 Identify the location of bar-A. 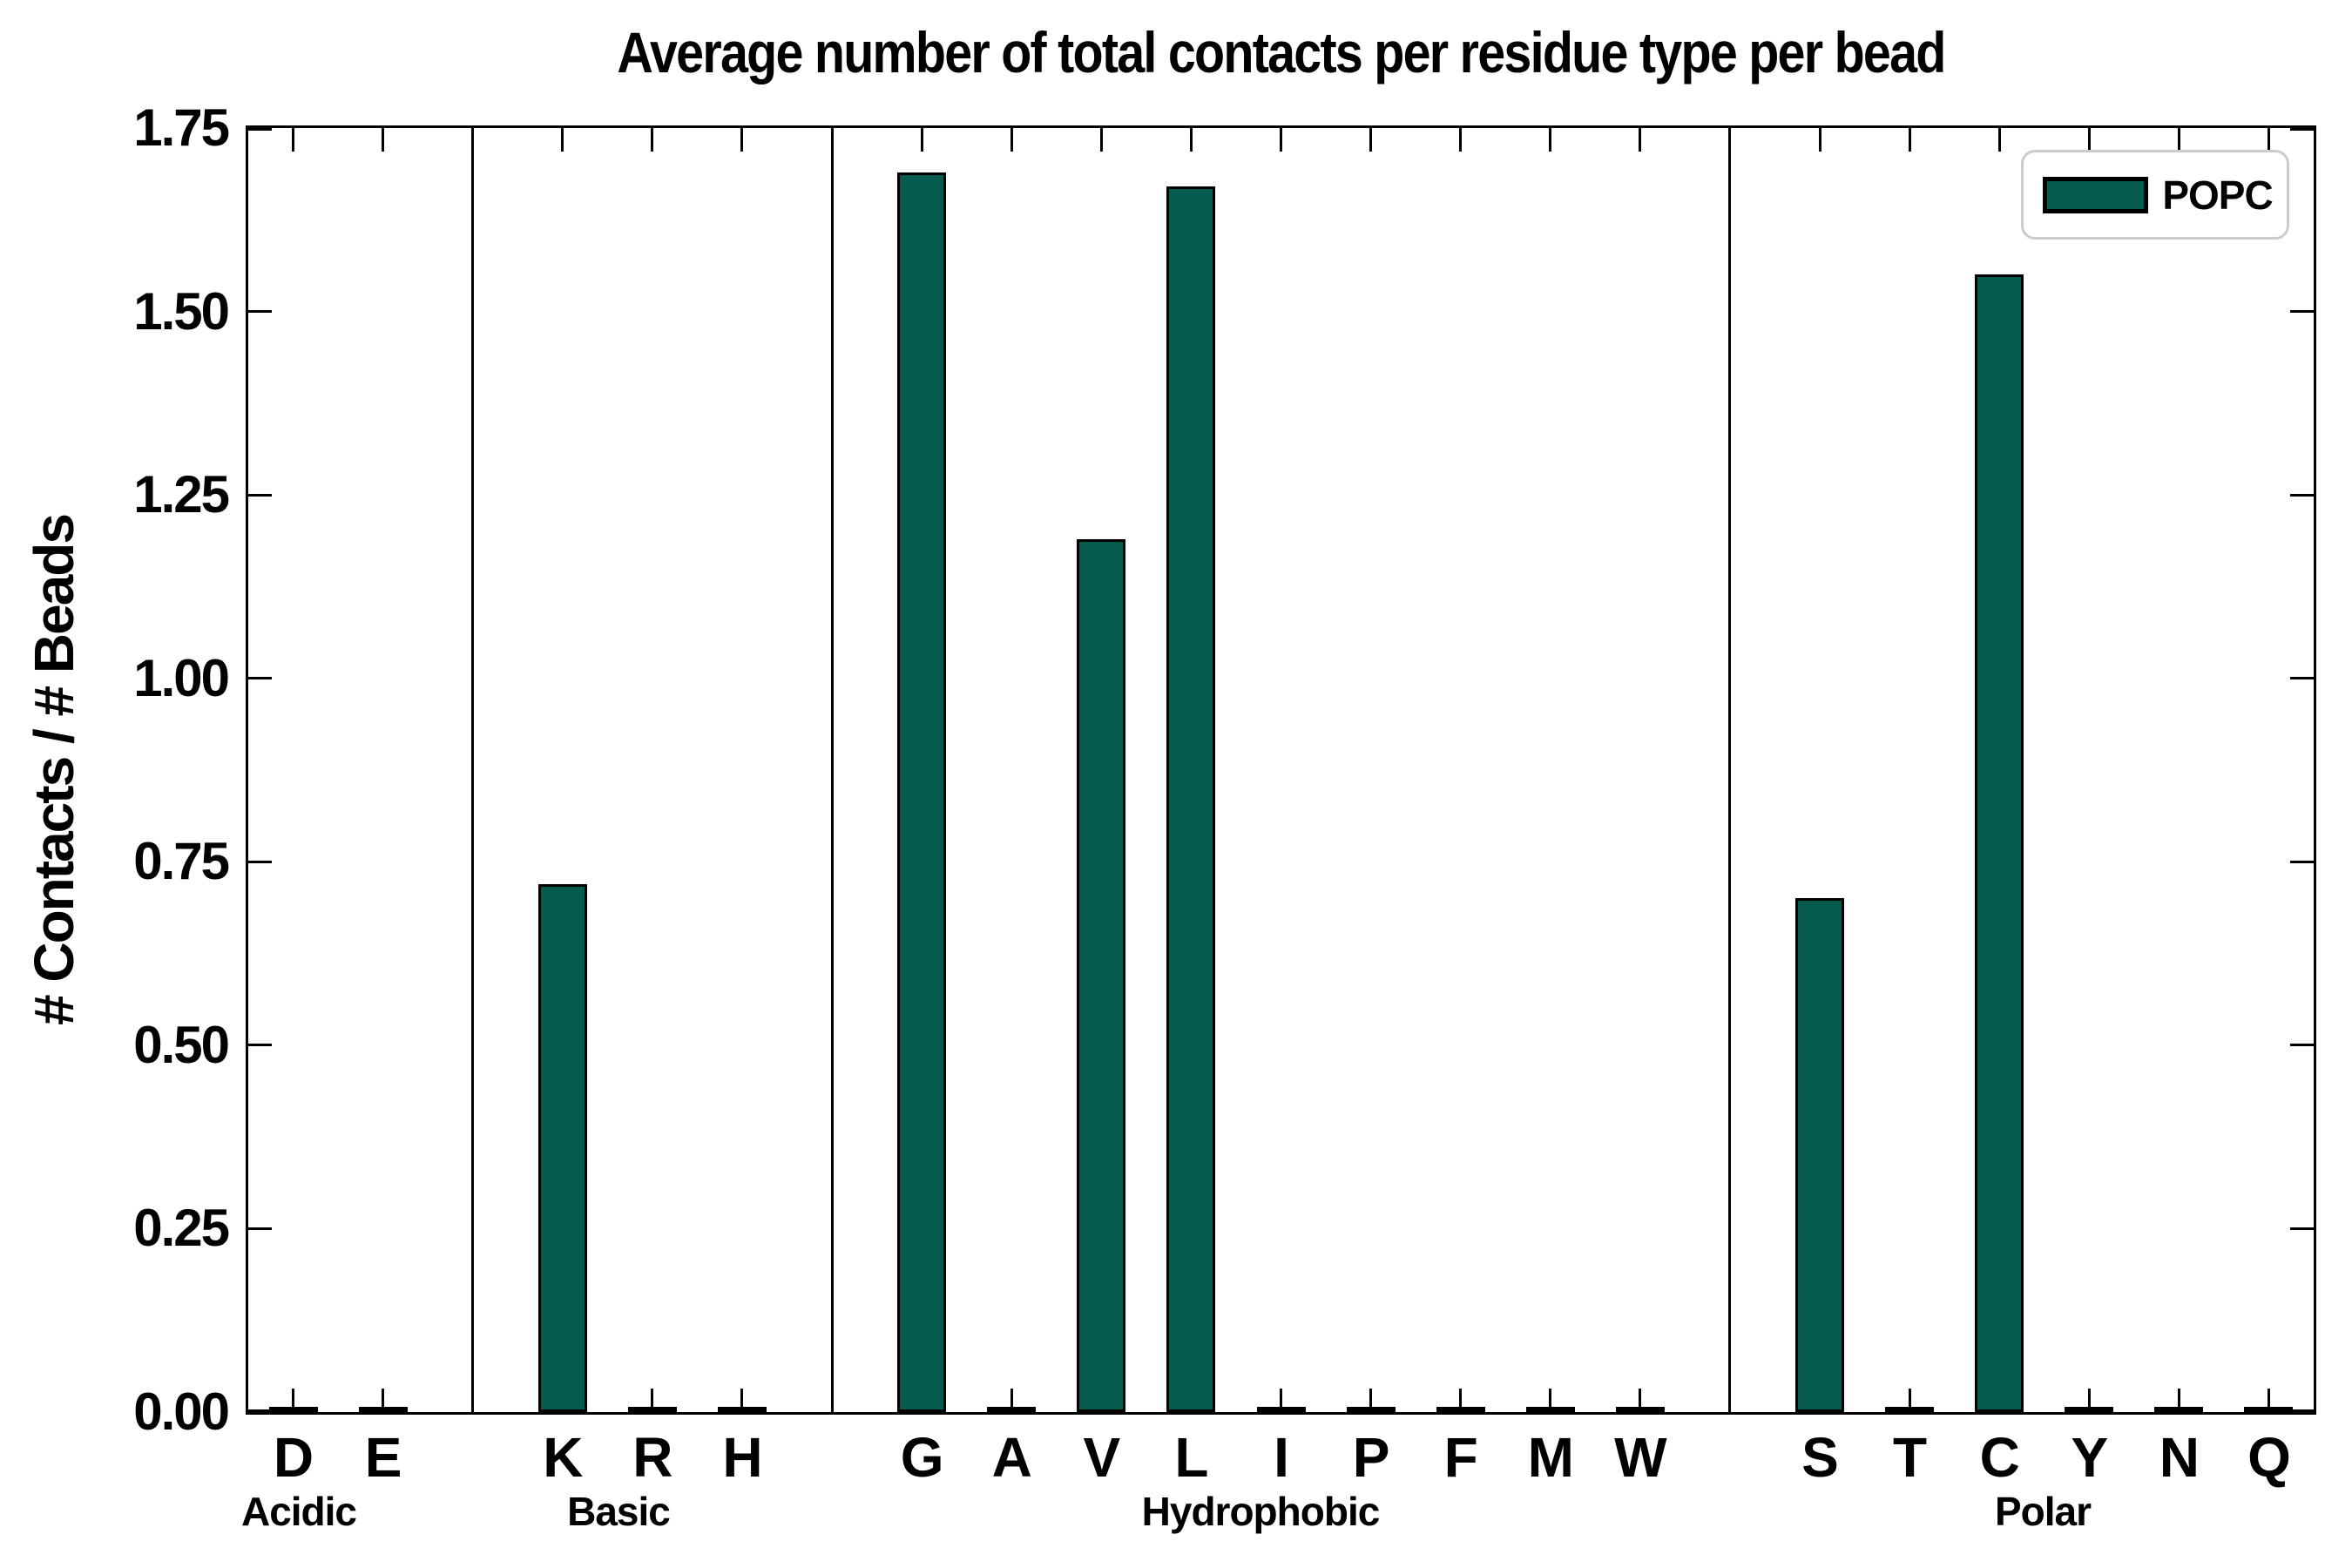
(1012, 1409).